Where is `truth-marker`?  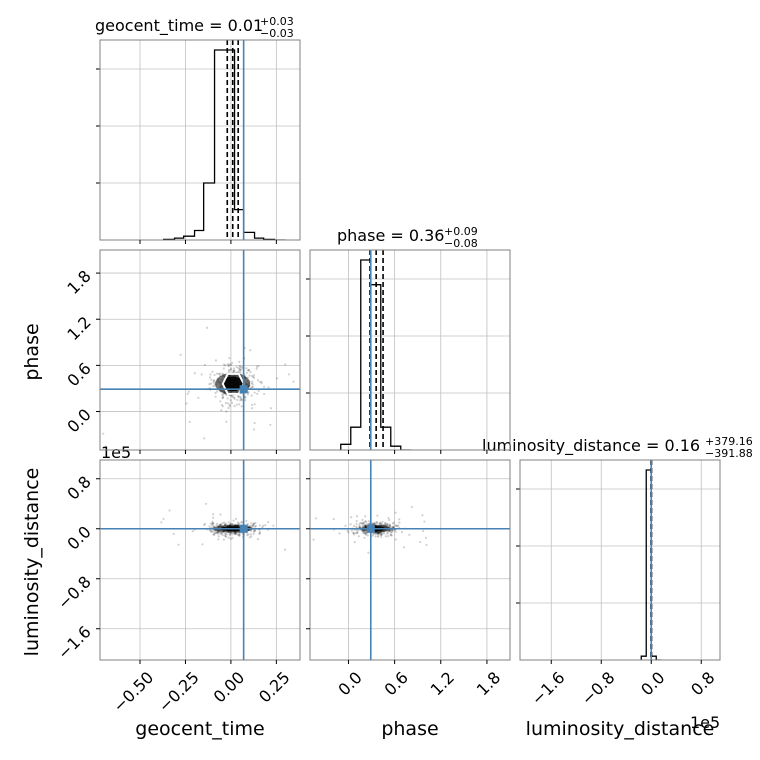 truth-marker is located at coordinates (243, 389).